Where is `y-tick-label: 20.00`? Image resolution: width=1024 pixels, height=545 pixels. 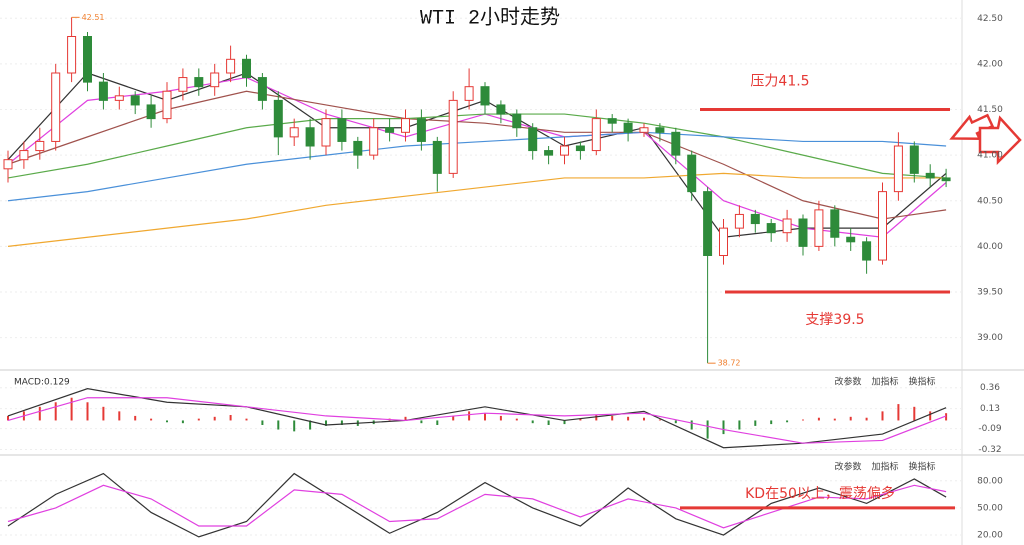
y-tick-label: 20.00 is located at coordinates (990, 536).